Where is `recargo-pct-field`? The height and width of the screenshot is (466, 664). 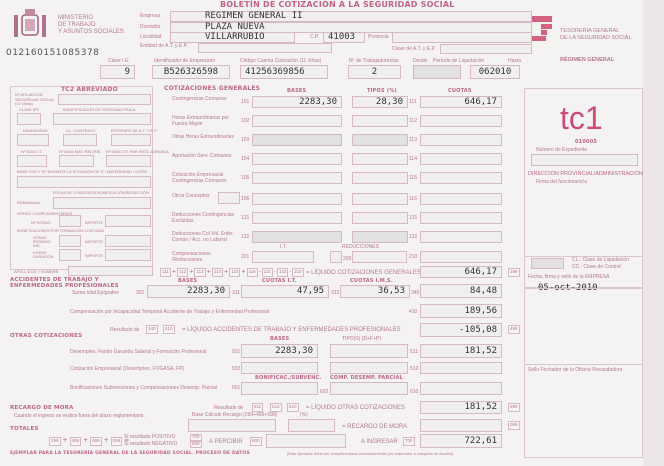
recargo-pct-field is located at coordinates (311, 425).